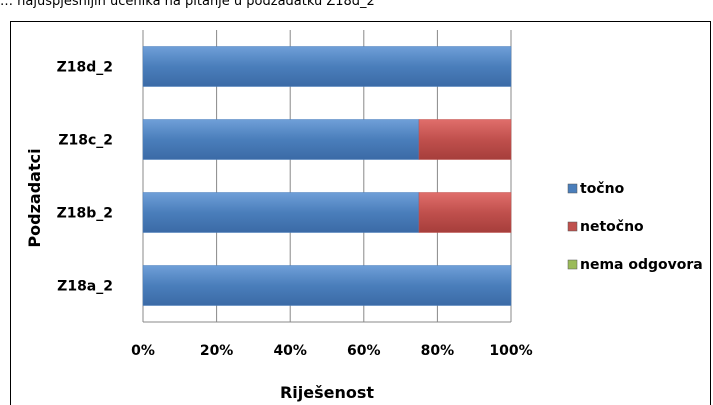  What do you see at coordinates (327, 392) in the screenshot?
I see `x-axis-title: Riješenost` at bounding box center [327, 392].